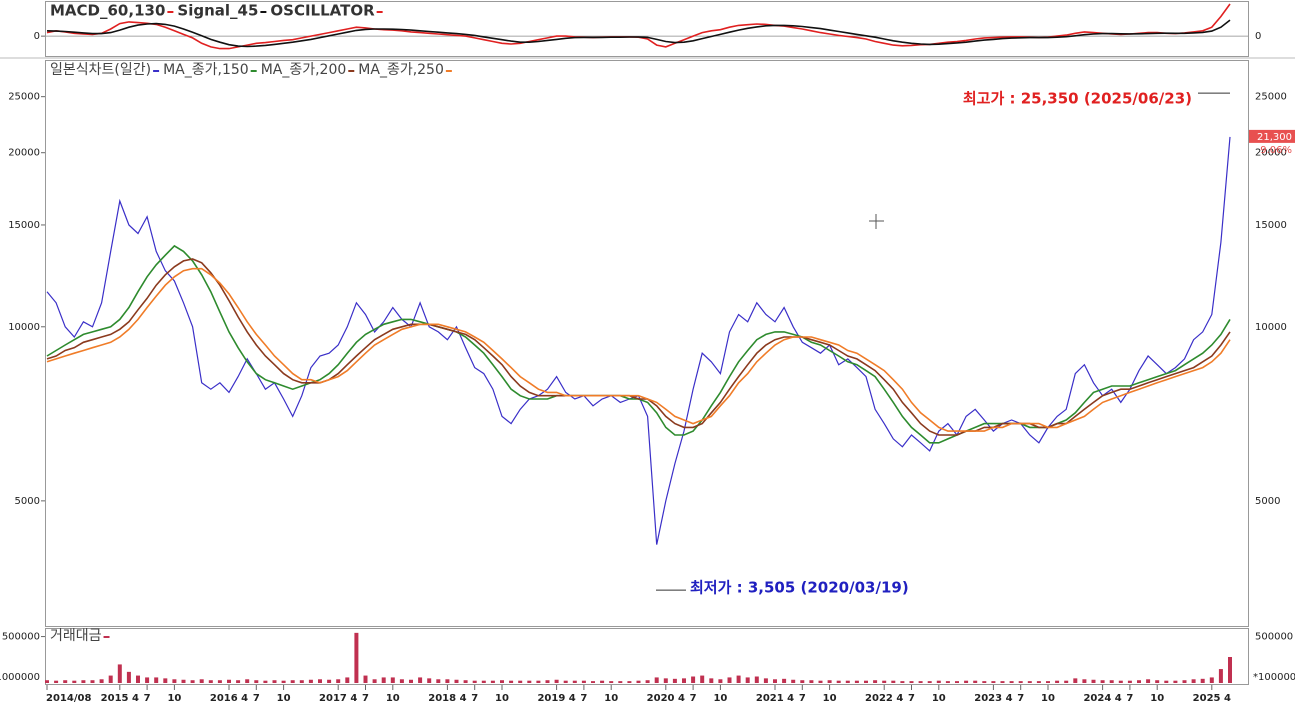 The width and height of the screenshot is (1295, 707). I want to click on y-tick-label-right: 25000, so click(1271, 97).